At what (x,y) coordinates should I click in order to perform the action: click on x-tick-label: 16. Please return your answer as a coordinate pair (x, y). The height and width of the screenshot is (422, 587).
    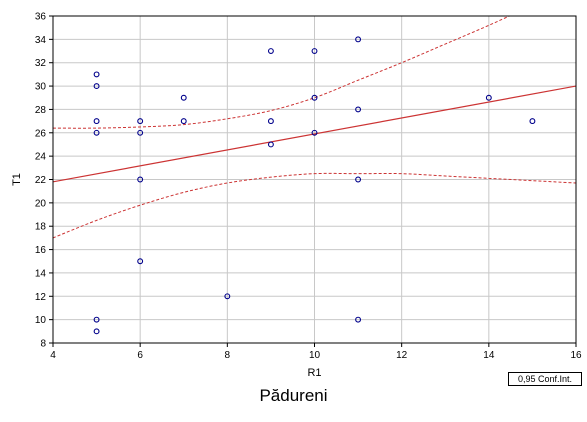
    Looking at the image, I should click on (576, 355).